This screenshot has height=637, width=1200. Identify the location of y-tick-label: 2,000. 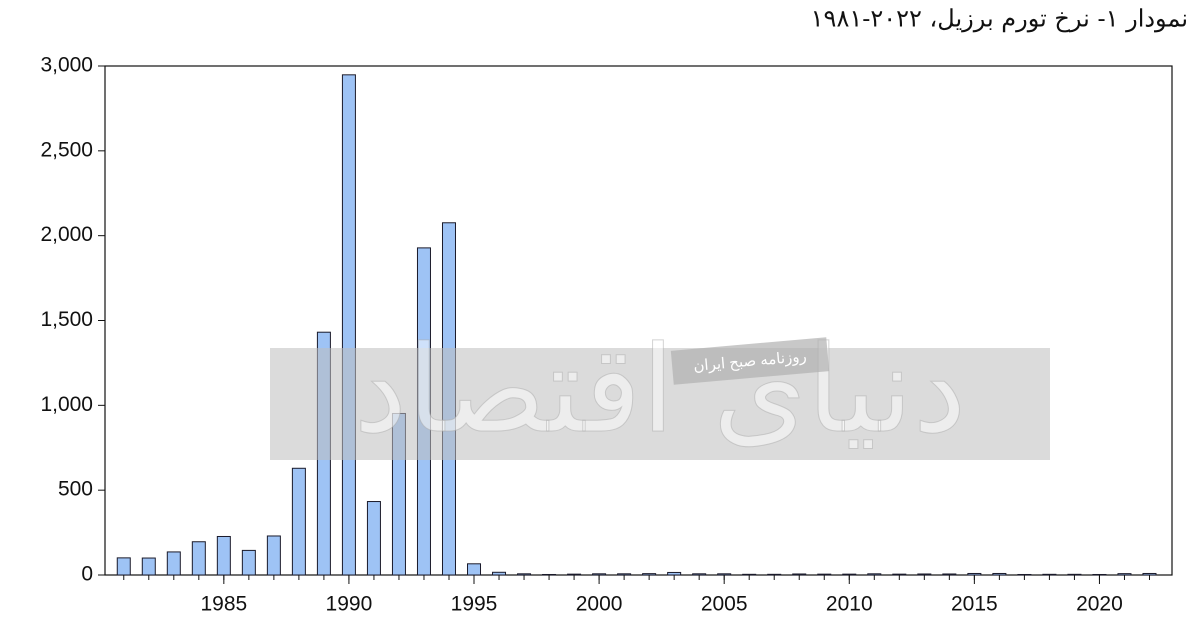
(66, 234).